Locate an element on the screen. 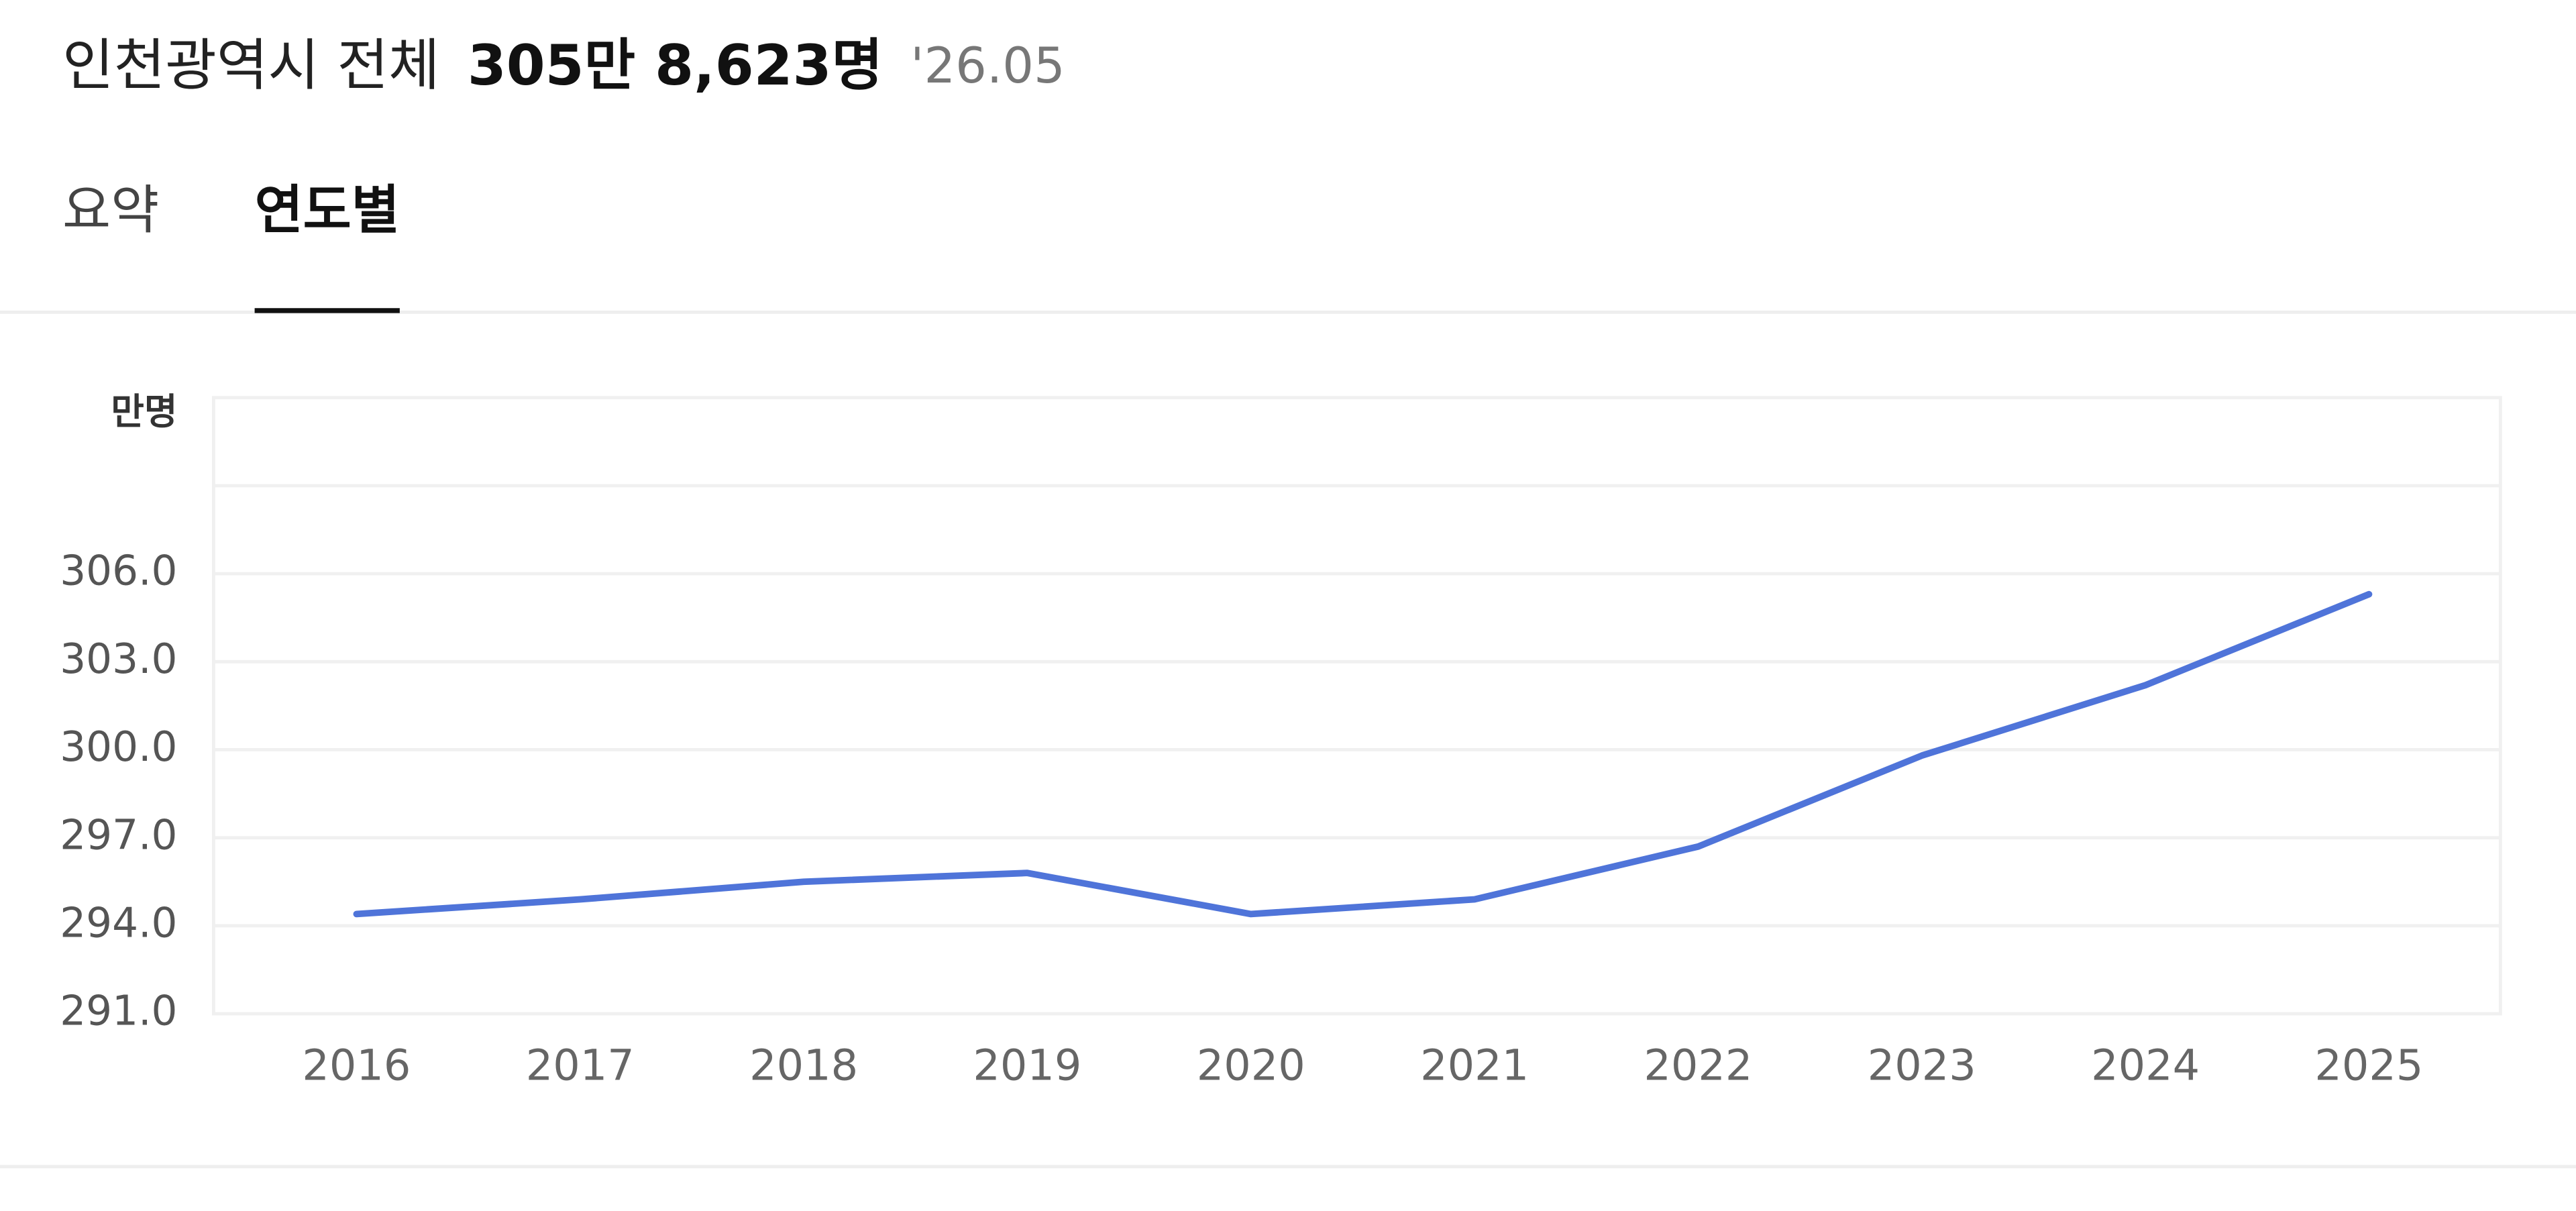 The image size is (2576, 1211). y-unit: 만명 is located at coordinates (144, 411).